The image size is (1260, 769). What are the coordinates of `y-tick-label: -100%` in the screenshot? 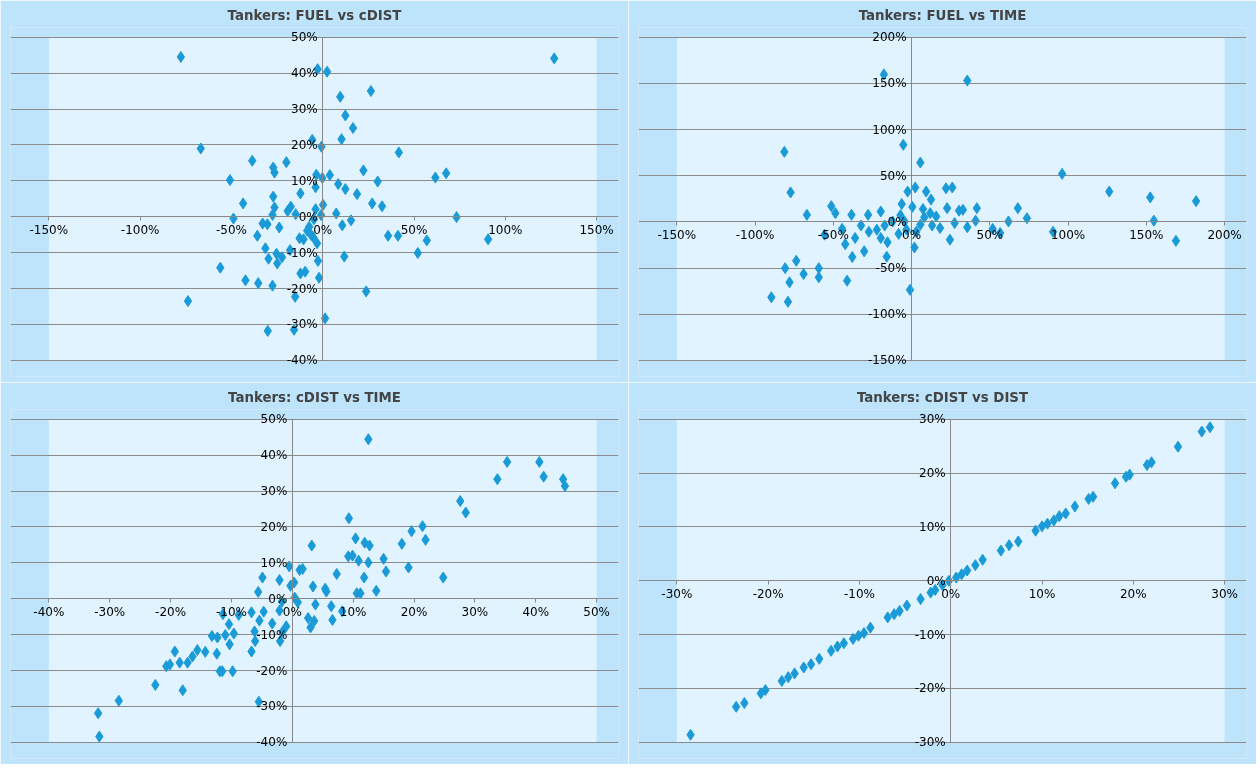 It's located at (887, 314).